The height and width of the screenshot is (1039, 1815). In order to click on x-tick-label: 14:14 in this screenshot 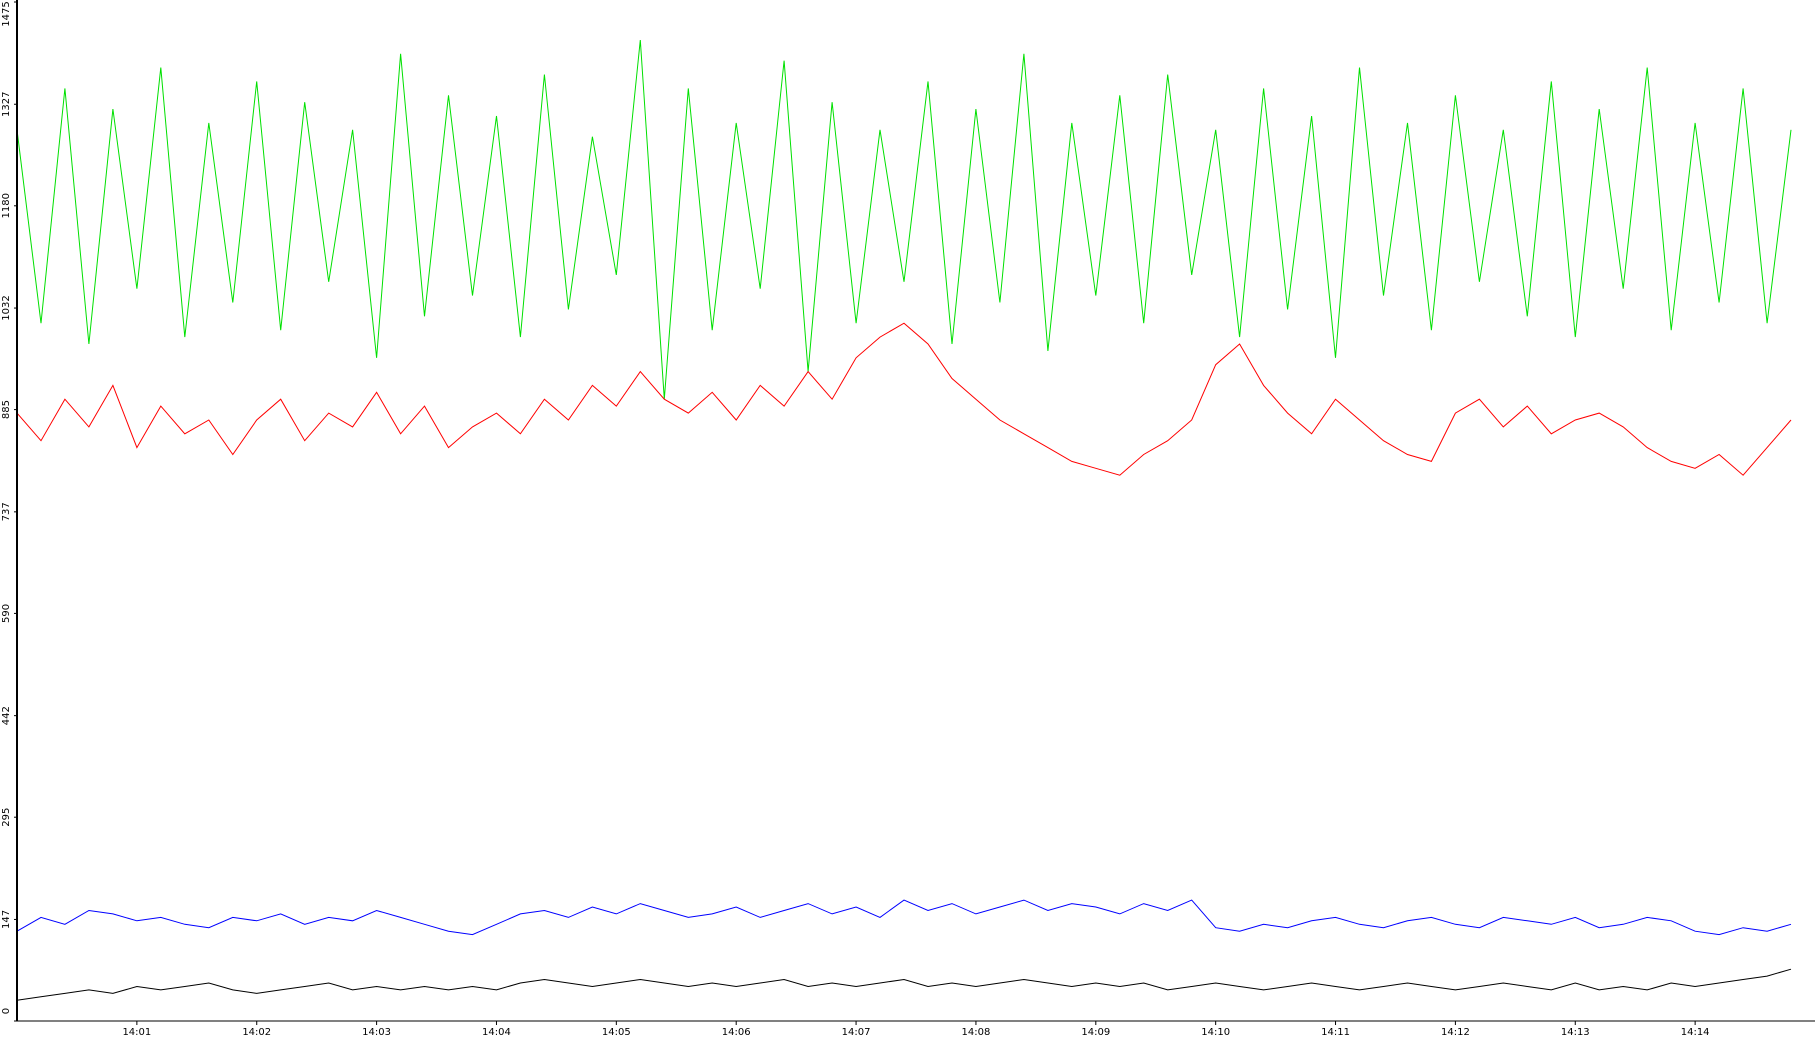, I will do `click(1695, 1032)`.